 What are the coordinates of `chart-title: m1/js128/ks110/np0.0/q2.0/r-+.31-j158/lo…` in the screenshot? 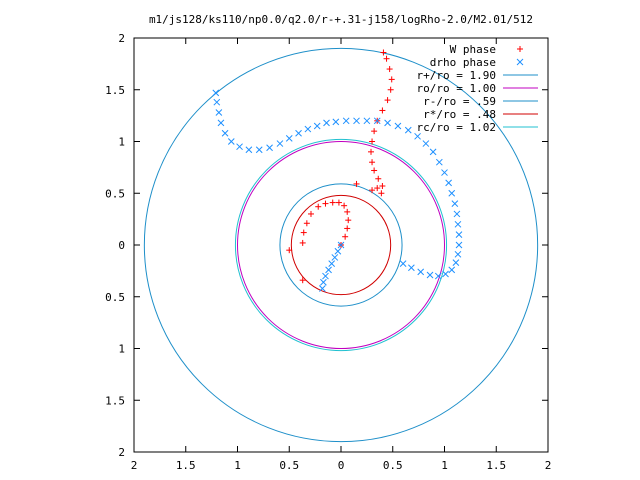 It's located at (341, 19).